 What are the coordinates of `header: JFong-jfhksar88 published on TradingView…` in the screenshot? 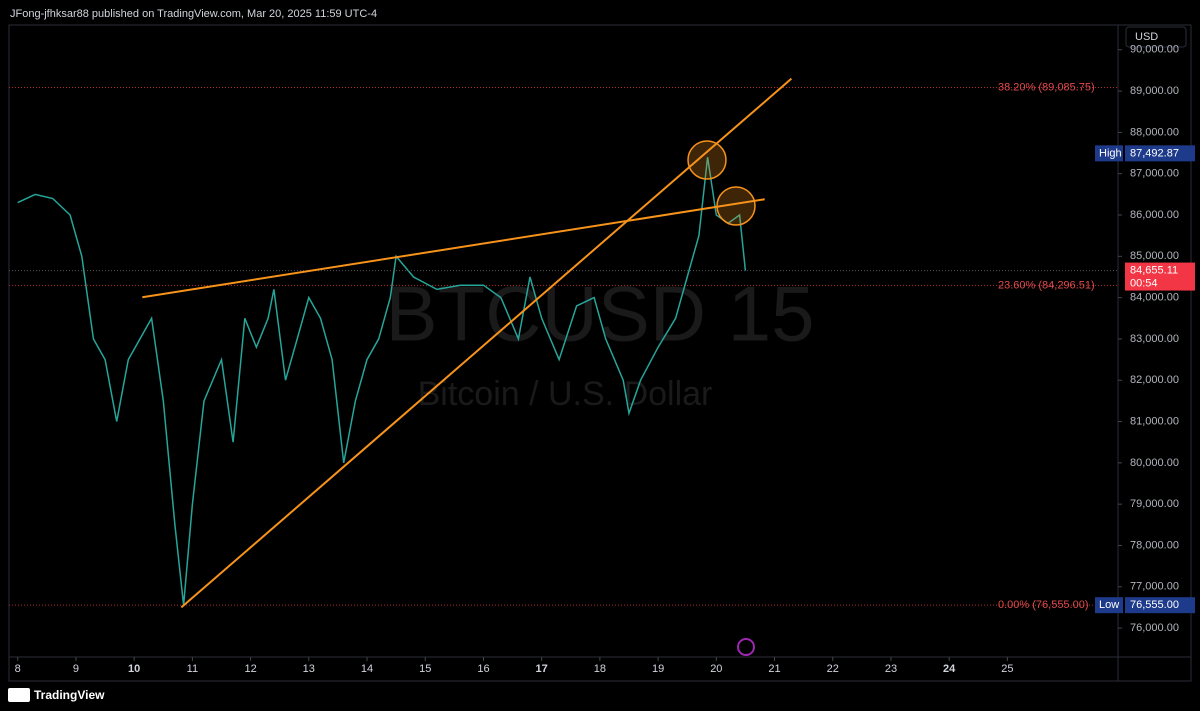 It's located at (193, 14).